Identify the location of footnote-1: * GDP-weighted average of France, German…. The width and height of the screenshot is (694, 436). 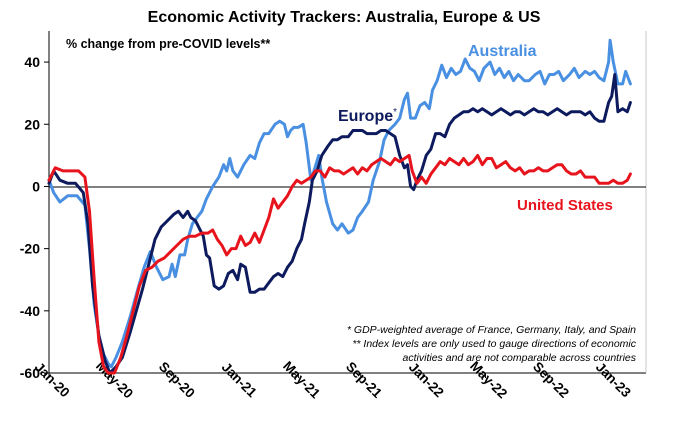
(491, 330).